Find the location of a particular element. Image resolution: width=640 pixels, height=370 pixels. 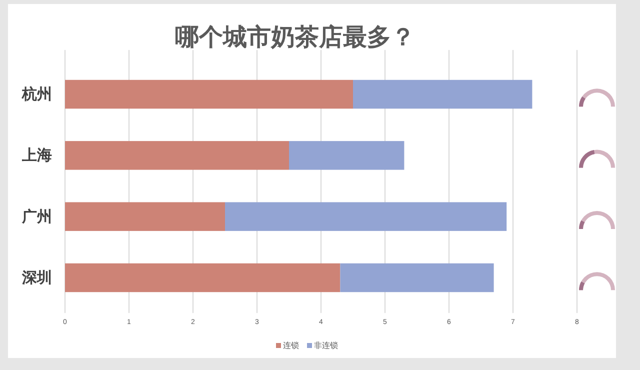

y-tick-label: 深圳 is located at coordinates (36, 278).